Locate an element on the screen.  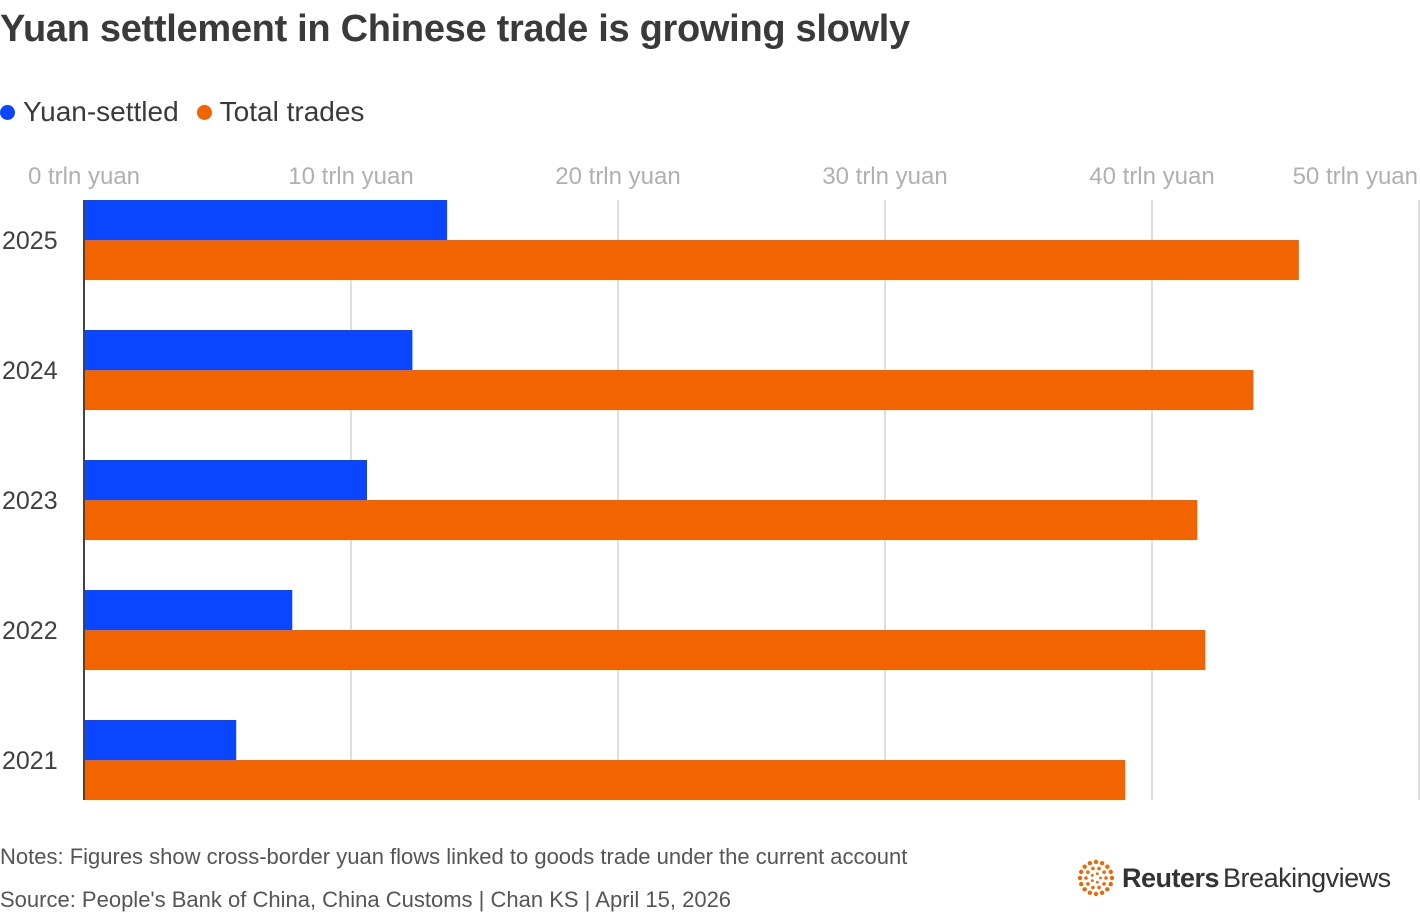
bar-total-trades-2021 is located at coordinates (605, 780).